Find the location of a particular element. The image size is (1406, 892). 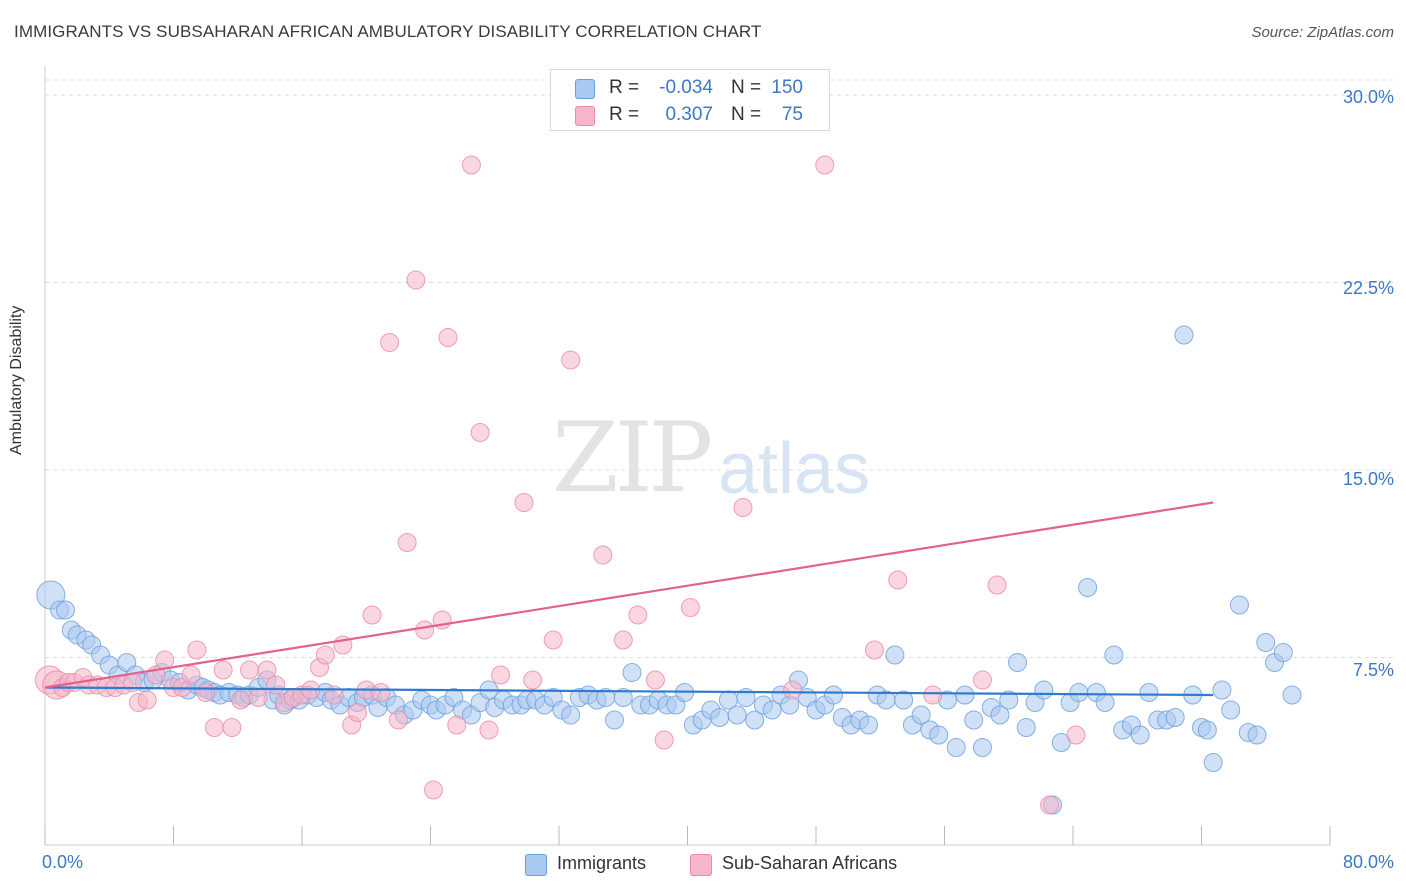

x-tick-label-min: 0.0% is located at coordinates (63, 862).